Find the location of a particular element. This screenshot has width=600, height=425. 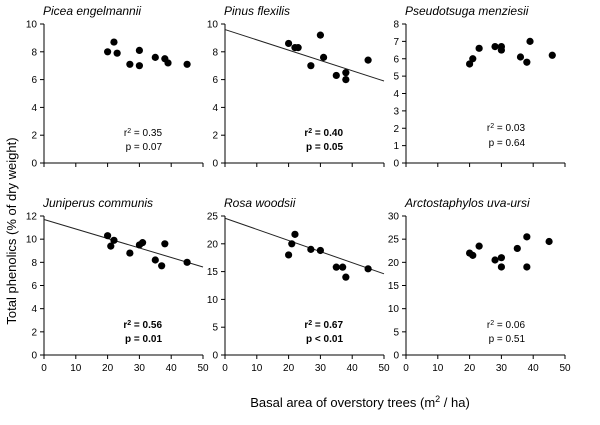

r-squared-label: r2 = 0.03 is located at coordinates (506, 129).